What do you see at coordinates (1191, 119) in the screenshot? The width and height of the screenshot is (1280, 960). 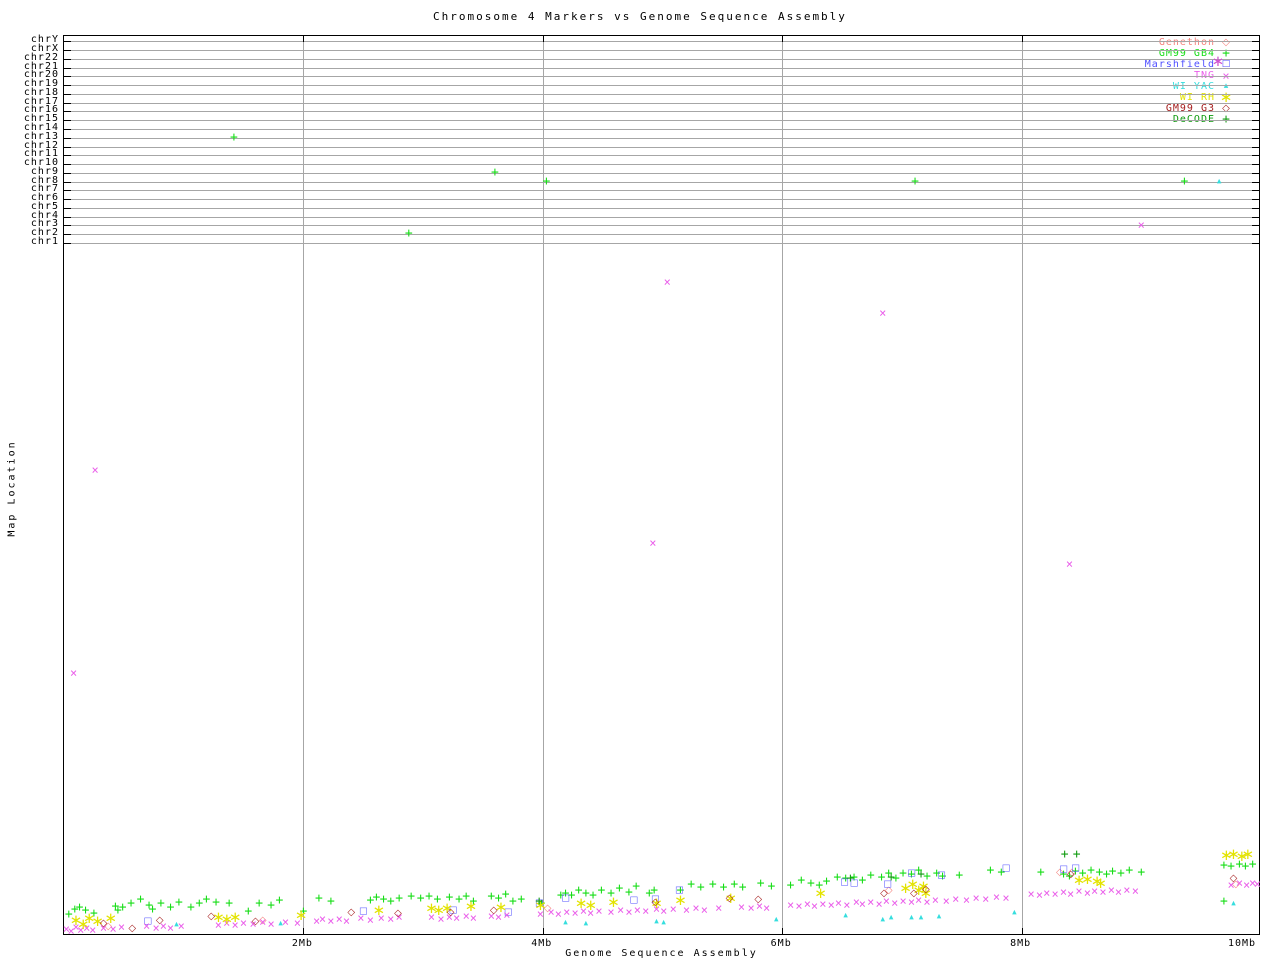 I see `legend-item: DeCODE+` at bounding box center [1191, 119].